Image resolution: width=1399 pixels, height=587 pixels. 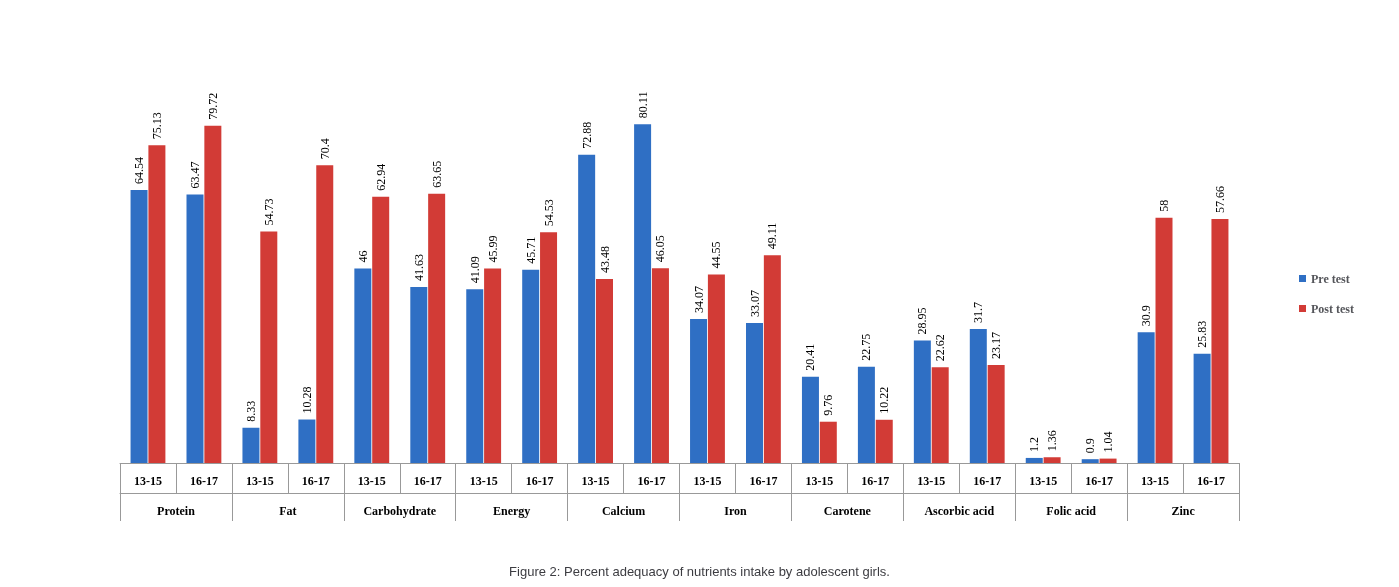 I want to click on data-label: 22.75, so click(x=866, y=347).